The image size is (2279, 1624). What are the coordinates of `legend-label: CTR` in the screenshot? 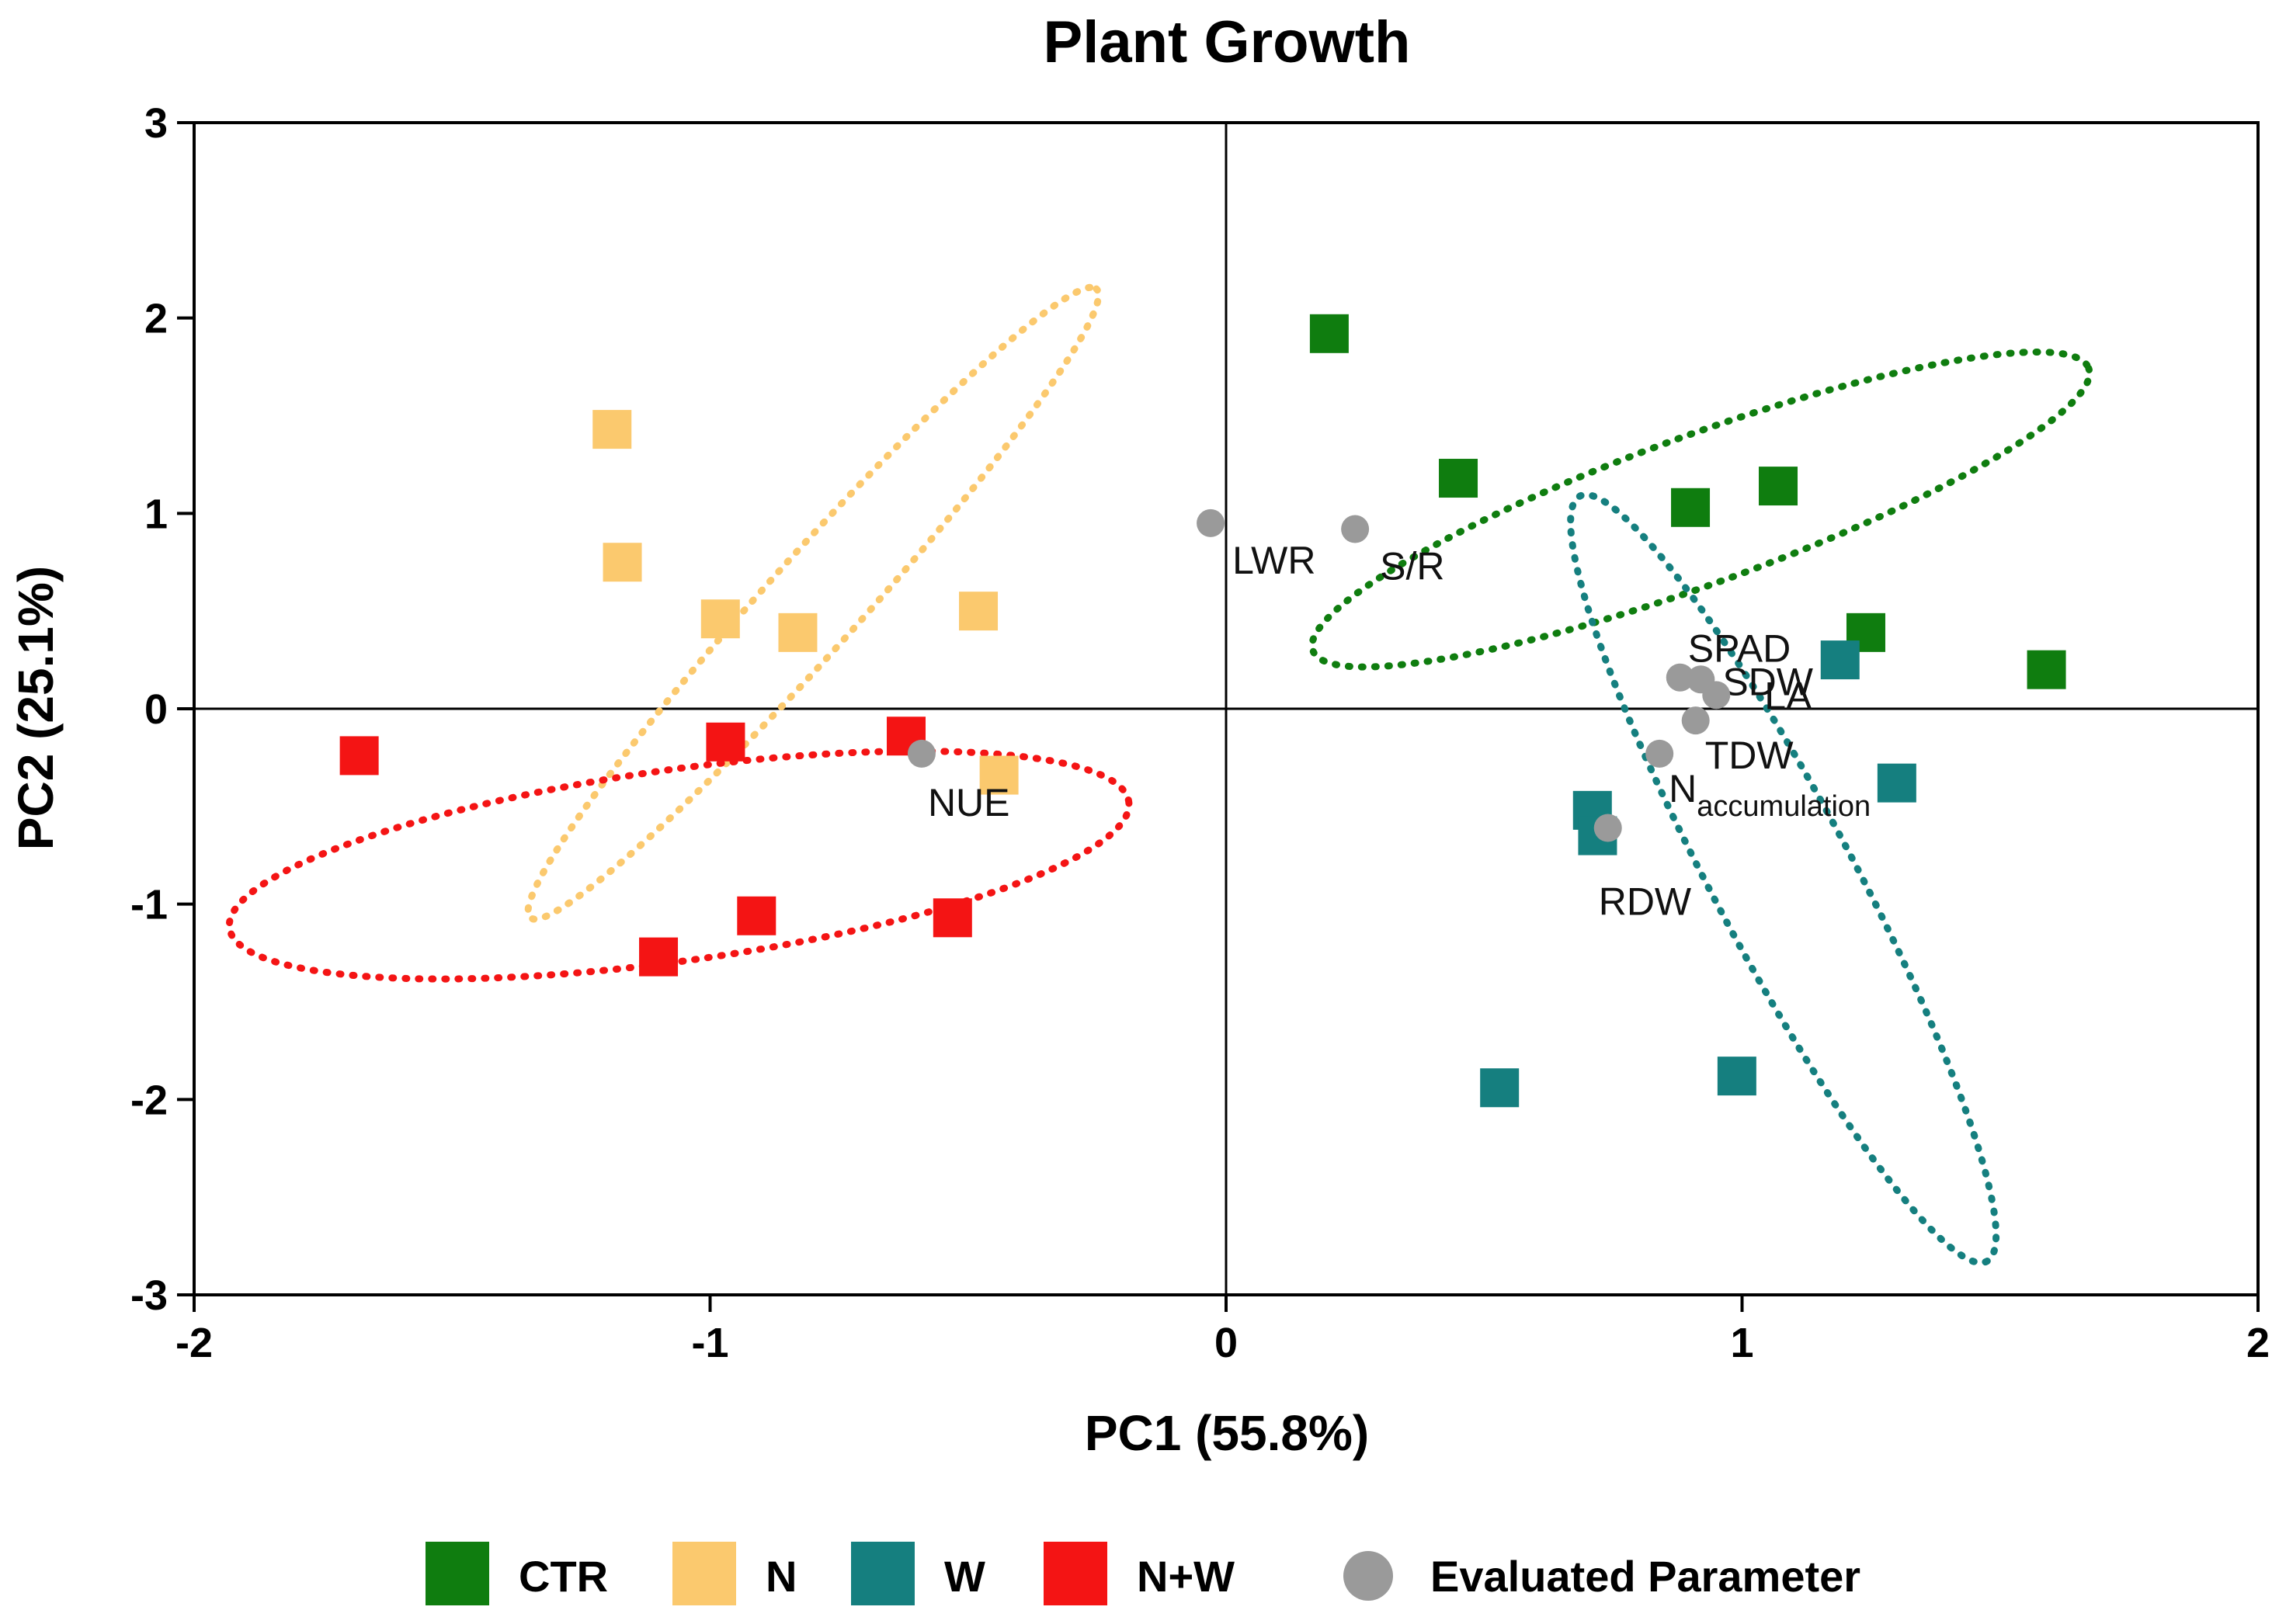 It's located at (563, 1576).